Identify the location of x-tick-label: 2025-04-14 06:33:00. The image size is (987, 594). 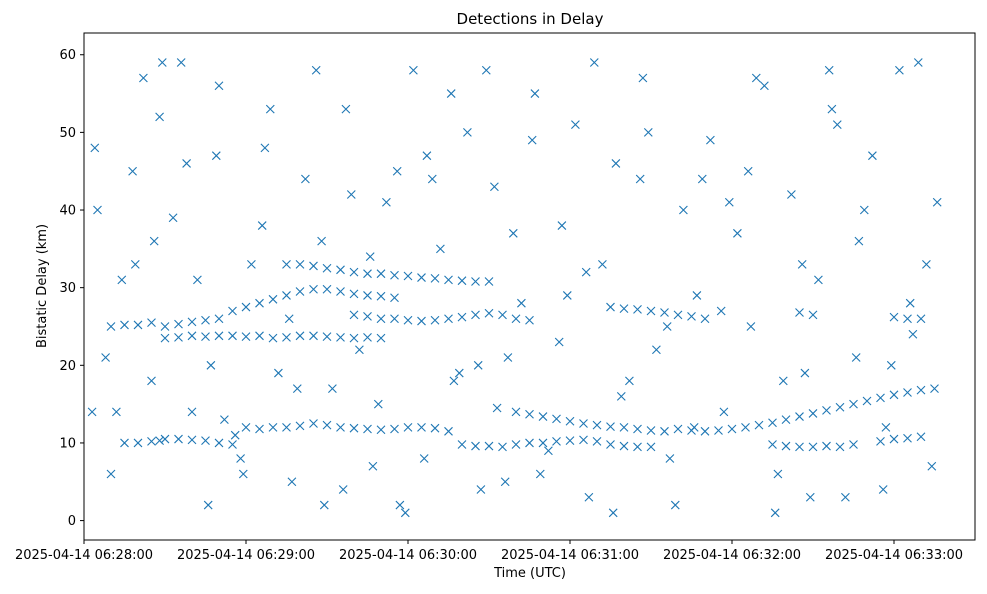
(894, 555).